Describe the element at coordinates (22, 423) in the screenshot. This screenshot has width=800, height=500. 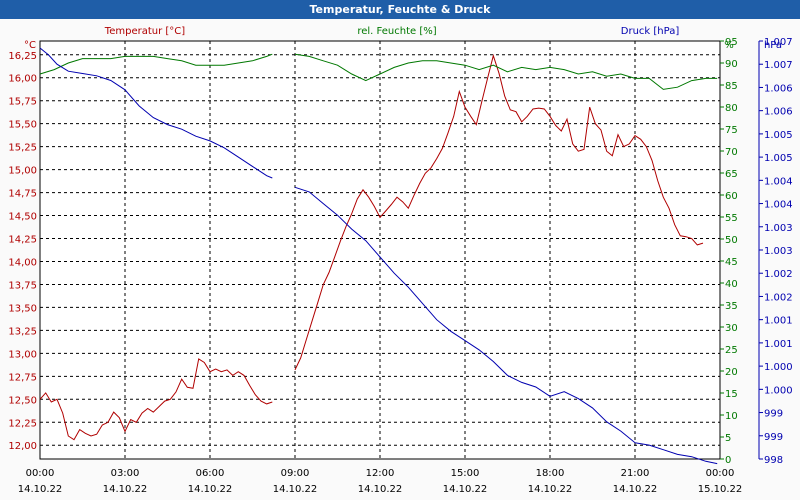
I see `temperature-tick-label: 12,25` at that location.